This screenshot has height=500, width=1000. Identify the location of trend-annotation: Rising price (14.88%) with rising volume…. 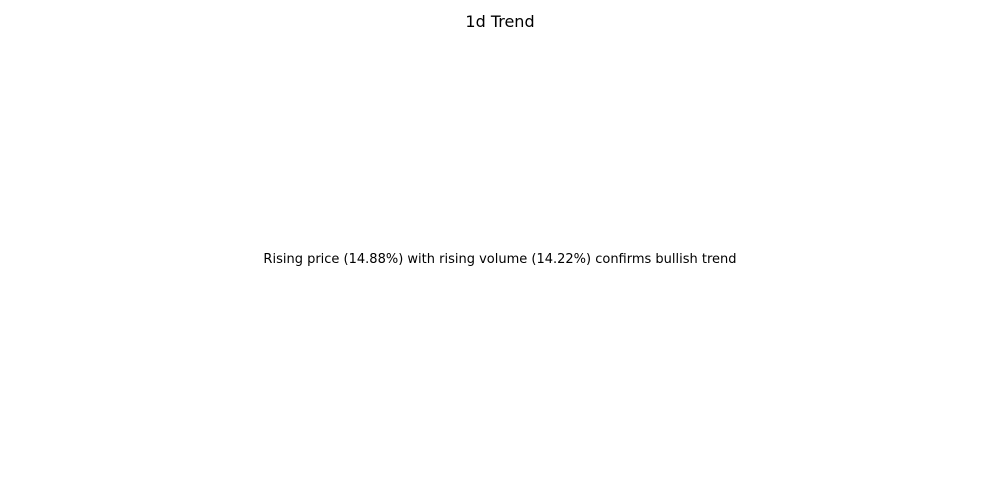
(500, 259).